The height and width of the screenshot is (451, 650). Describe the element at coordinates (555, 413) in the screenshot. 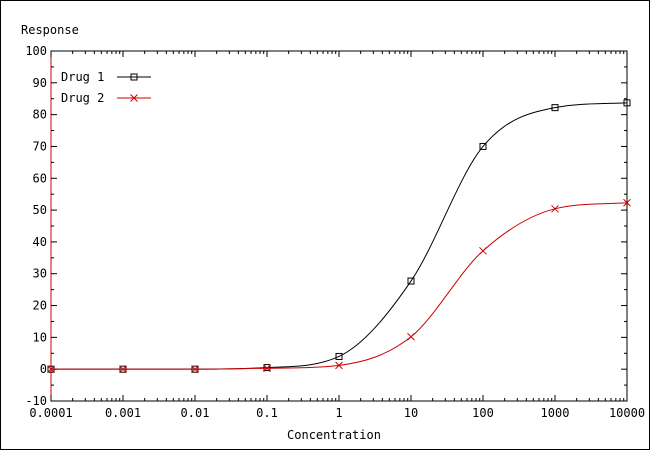

I see `x-tick-label: 1000` at that location.